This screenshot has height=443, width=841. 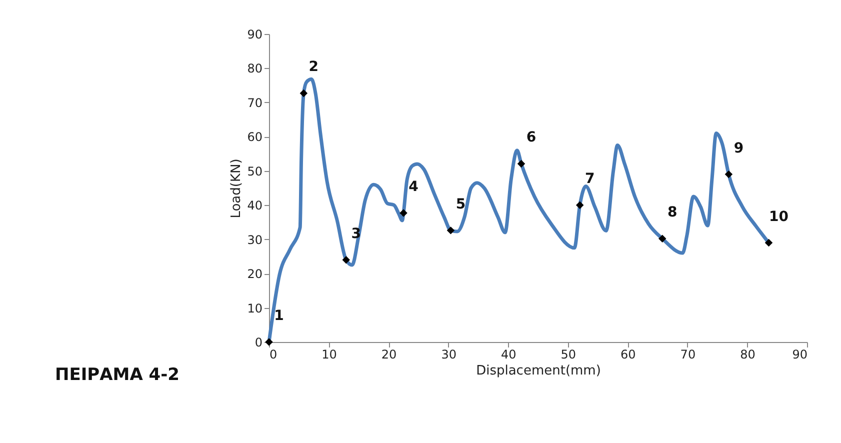 I want to click on annotation: 7, so click(x=589, y=179).